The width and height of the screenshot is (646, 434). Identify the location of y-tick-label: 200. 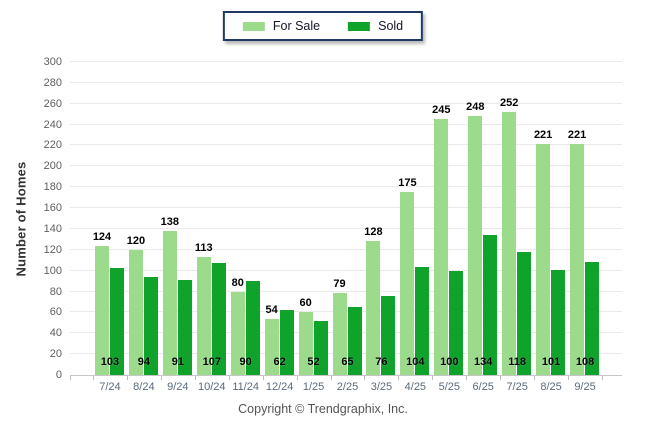
(52, 166).